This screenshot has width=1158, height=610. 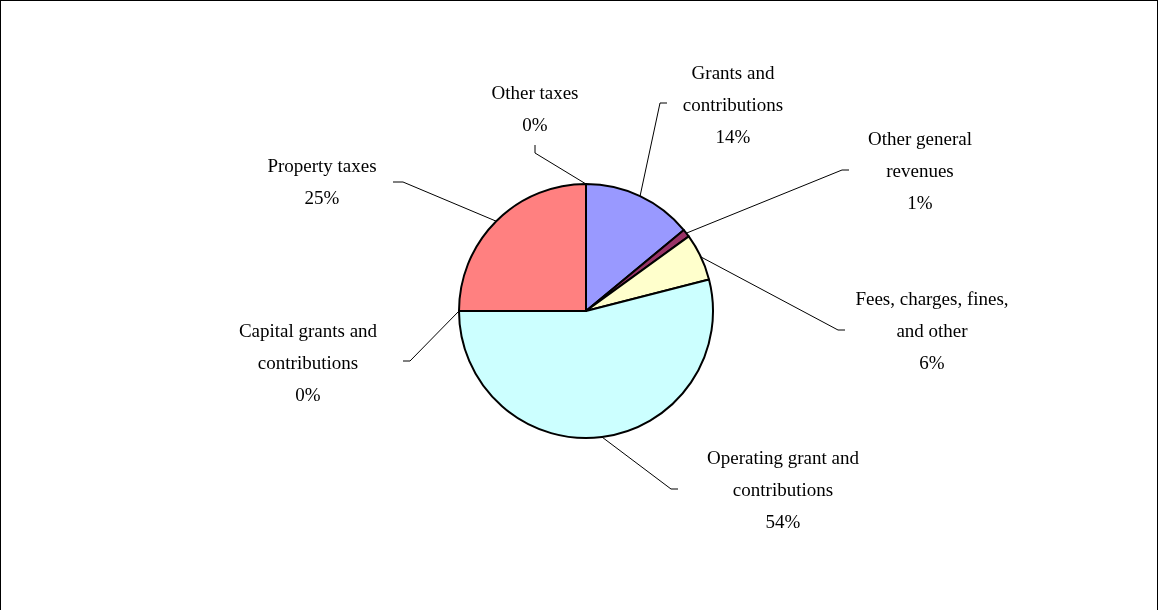 I want to click on data-label: 25%, so click(x=322, y=197).